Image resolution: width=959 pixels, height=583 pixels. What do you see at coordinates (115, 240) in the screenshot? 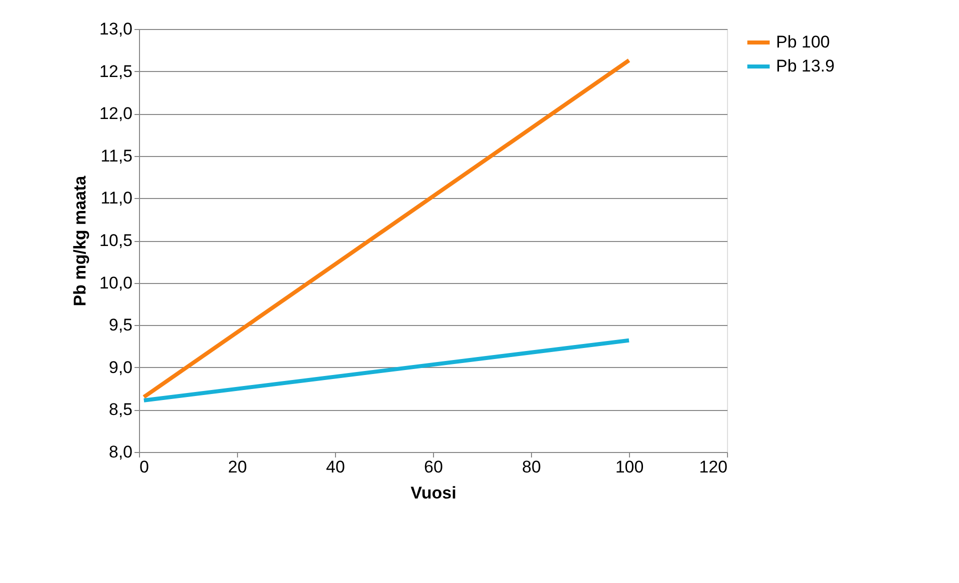
I see `y-tick-label: 10,5` at bounding box center [115, 240].